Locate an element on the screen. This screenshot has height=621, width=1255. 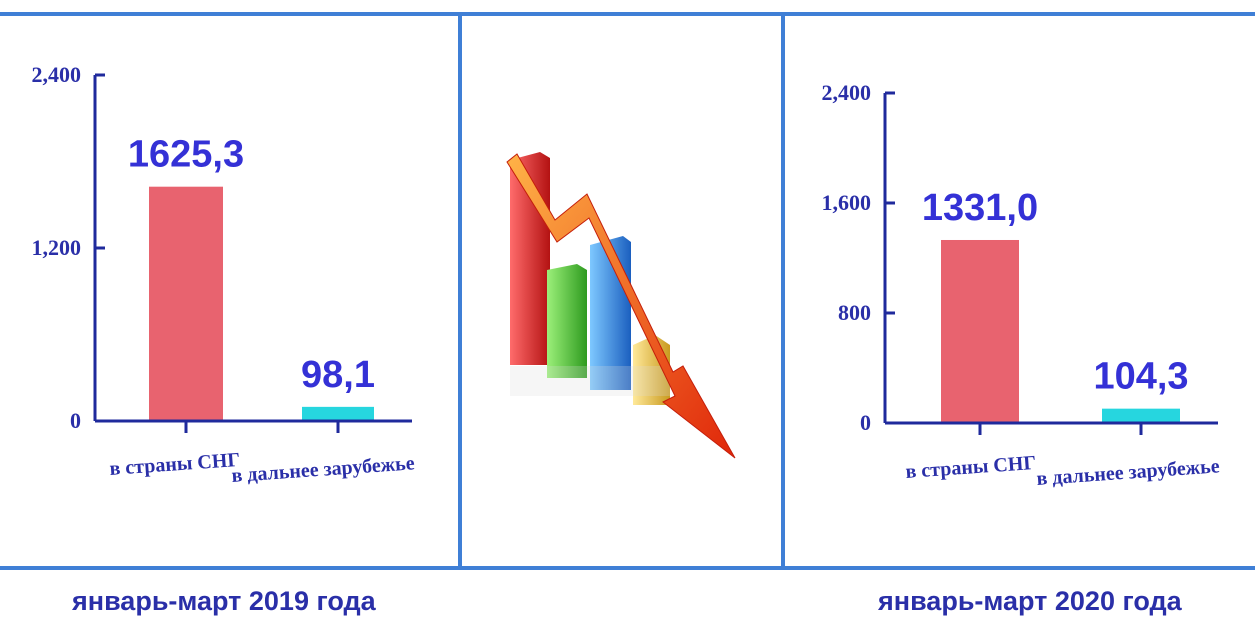
caption-2019: январь-март 2019 года is located at coordinates (224, 601).